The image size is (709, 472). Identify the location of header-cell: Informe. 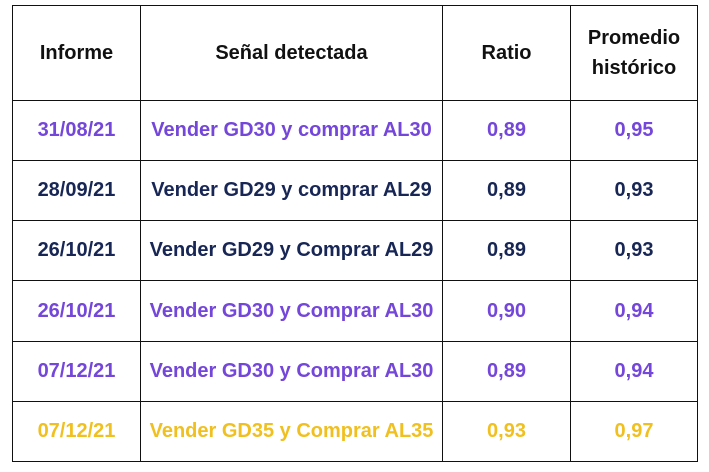
(76, 53).